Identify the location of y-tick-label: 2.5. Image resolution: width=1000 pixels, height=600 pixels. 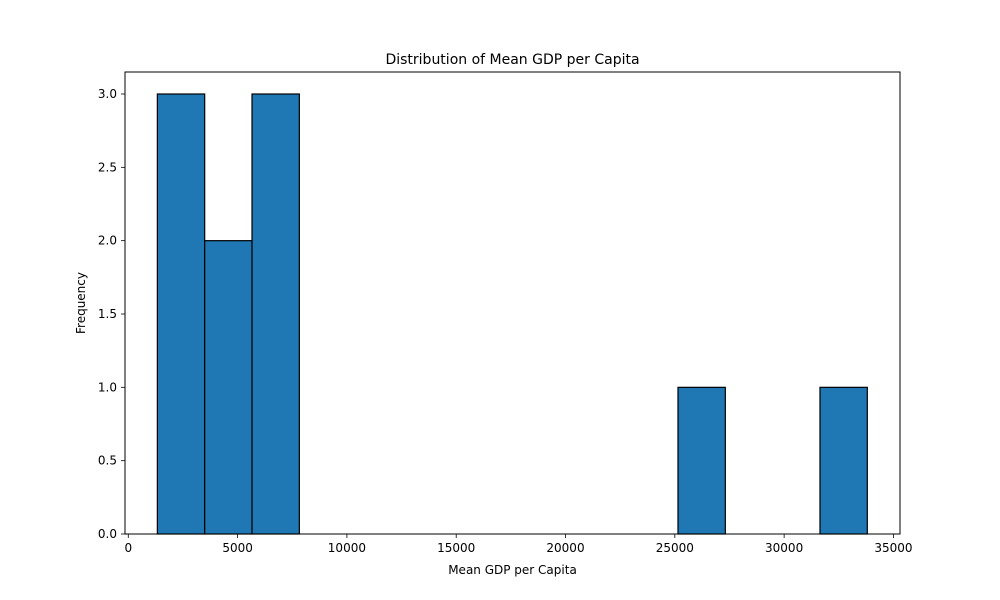
(107, 167).